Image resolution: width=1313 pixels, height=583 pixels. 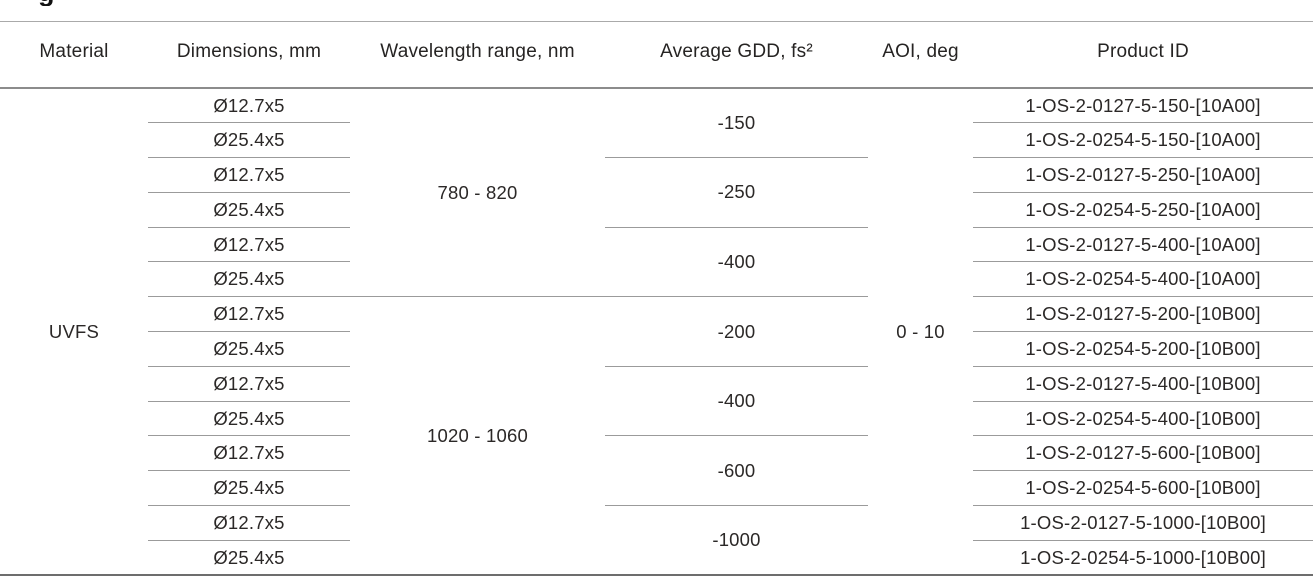 What do you see at coordinates (1143, 106) in the screenshot?
I see `product-id-cell: 1-OS-2-0127-5-150-[10A00]` at bounding box center [1143, 106].